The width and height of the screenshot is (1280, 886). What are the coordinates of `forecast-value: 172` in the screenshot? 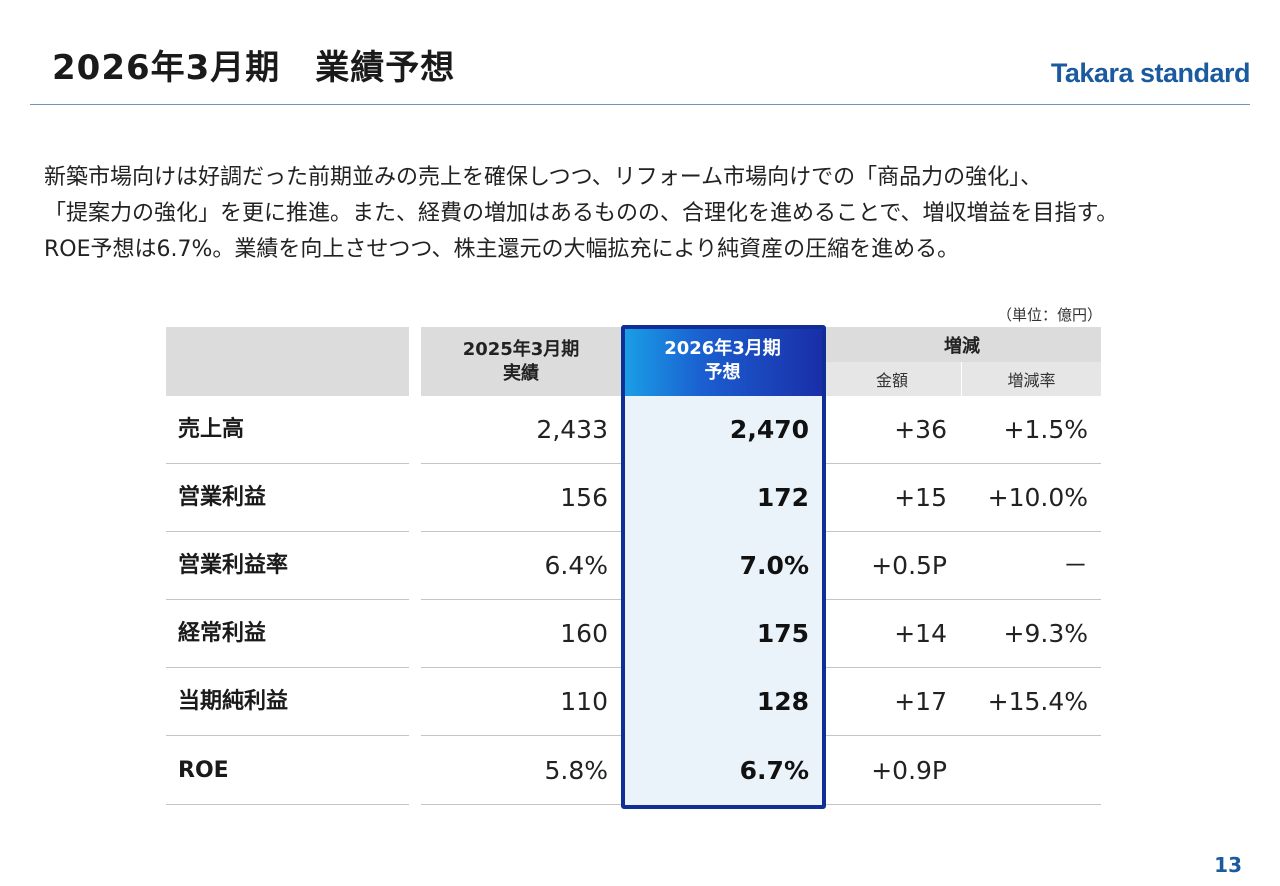 It's located at (782, 497).